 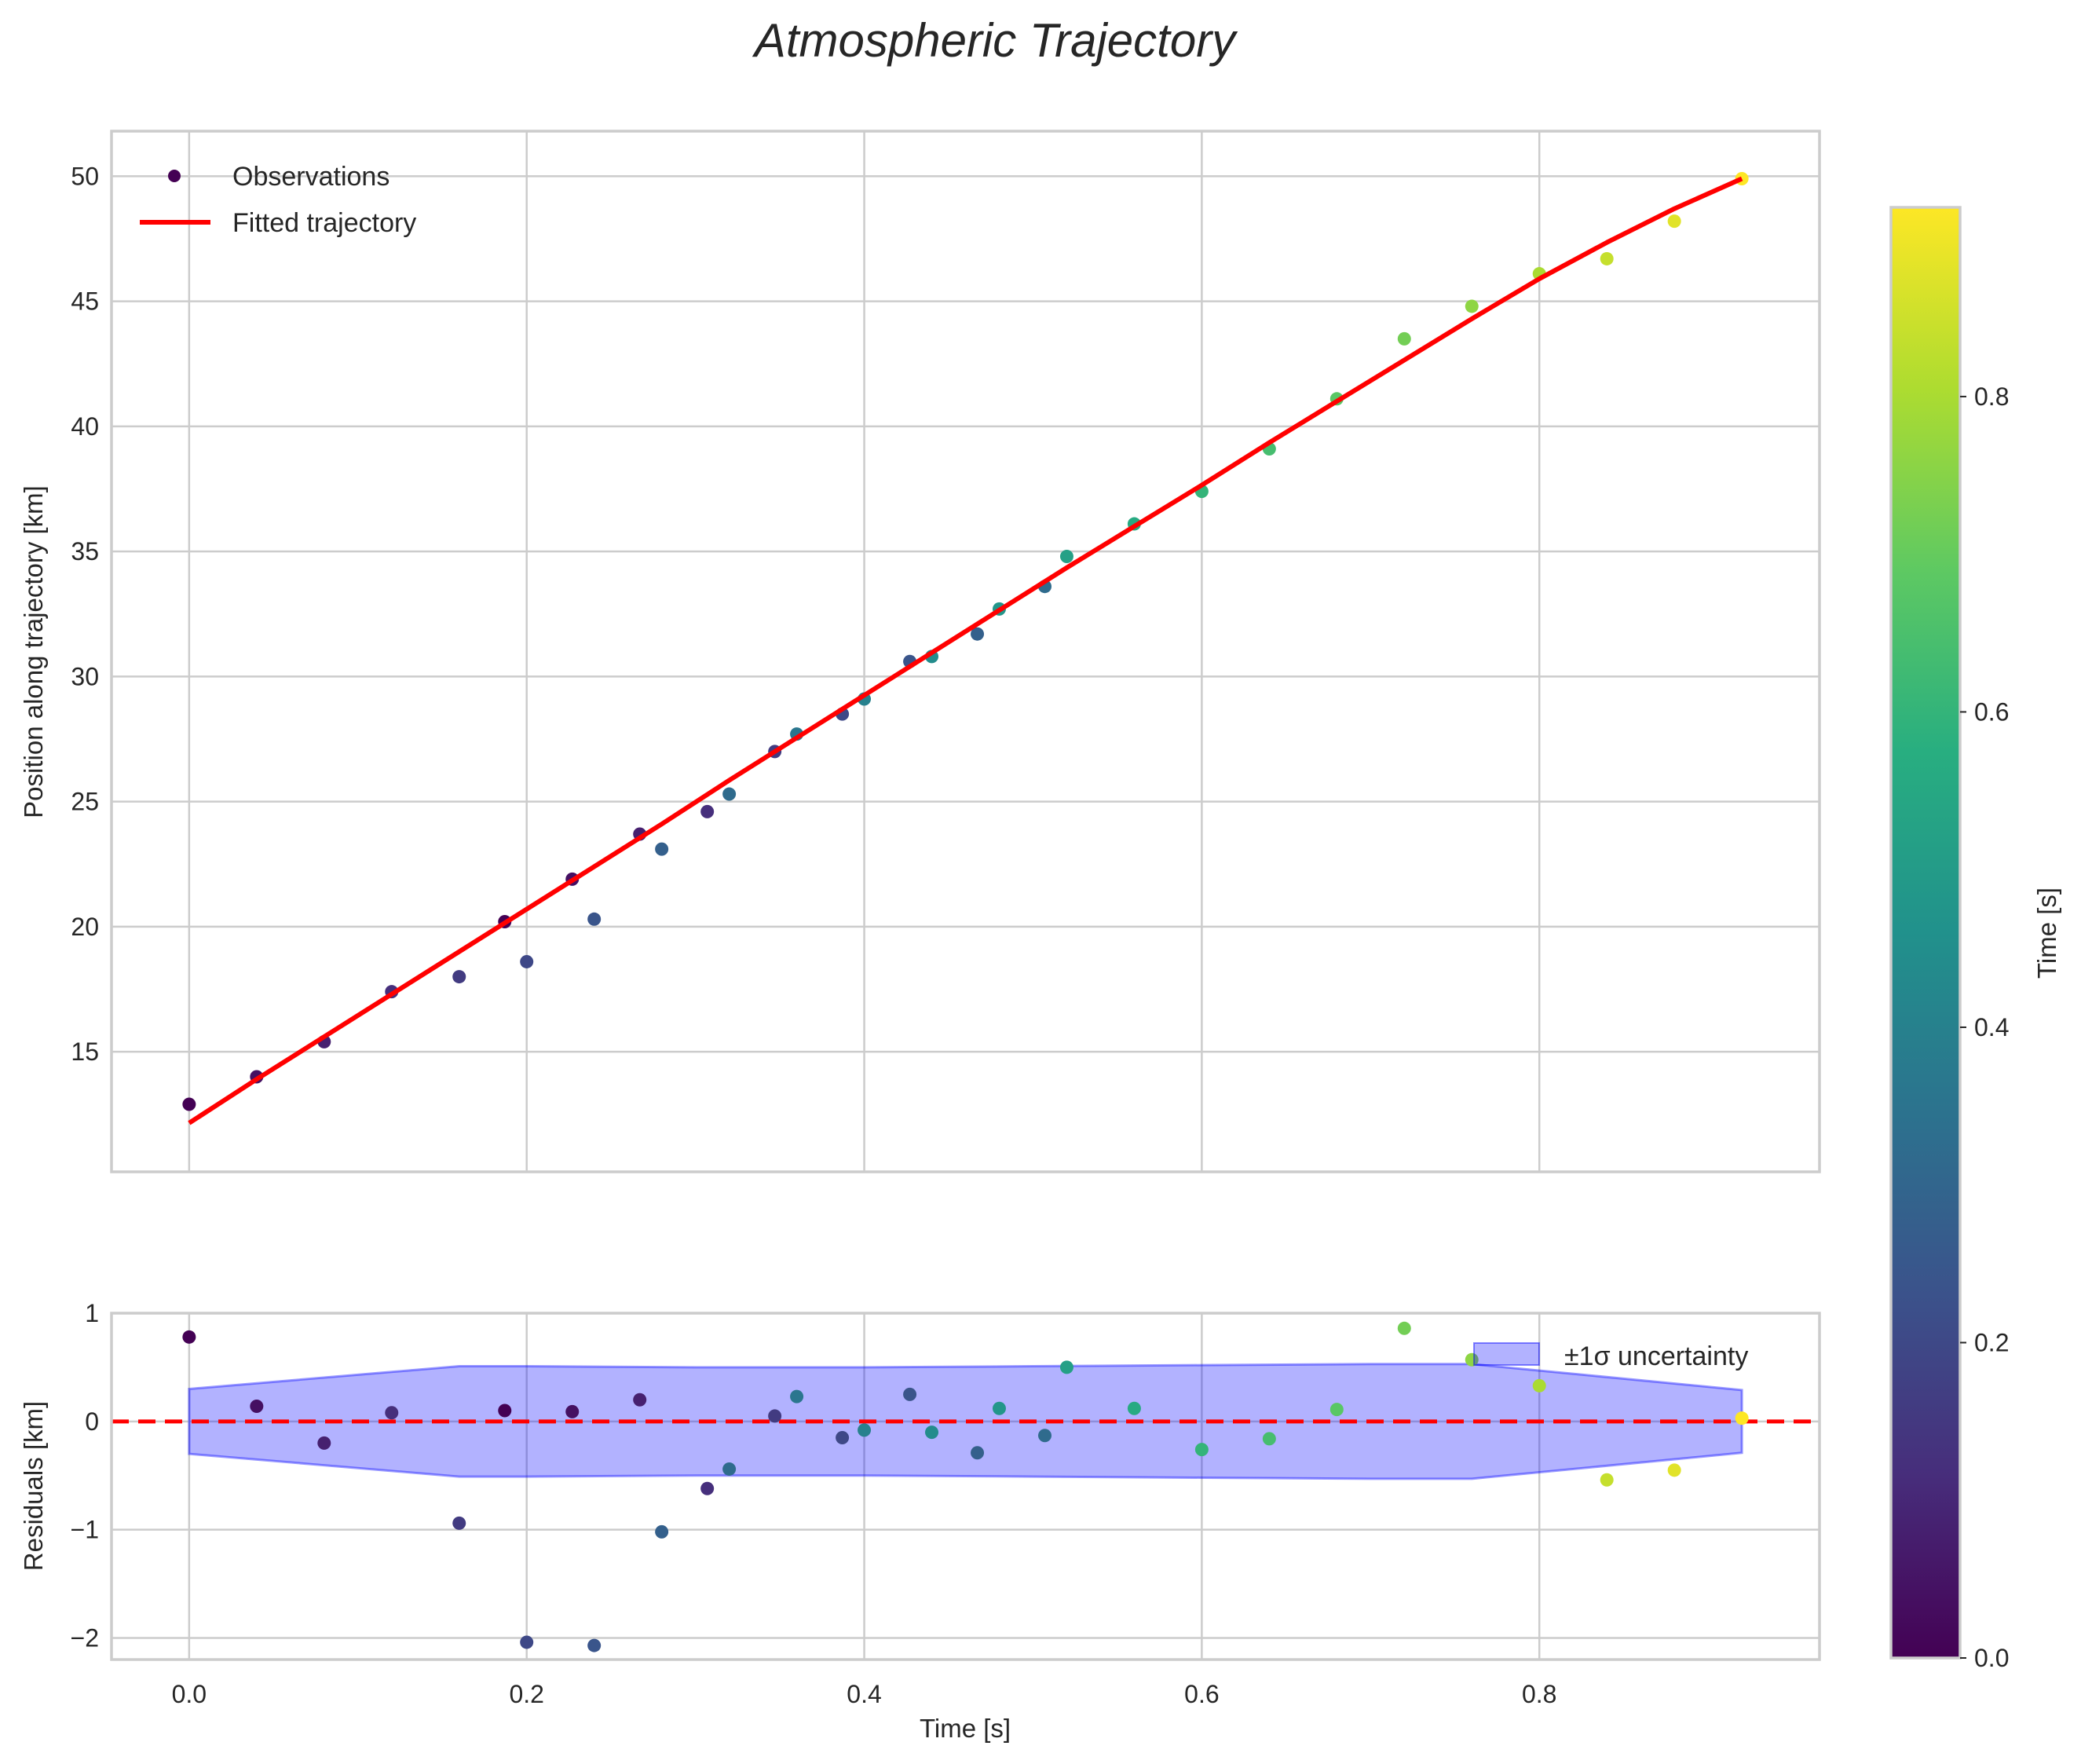 I want to click on legend-uncertainty-label: ±1σ uncertainty, so click(x=1656, y=1356).